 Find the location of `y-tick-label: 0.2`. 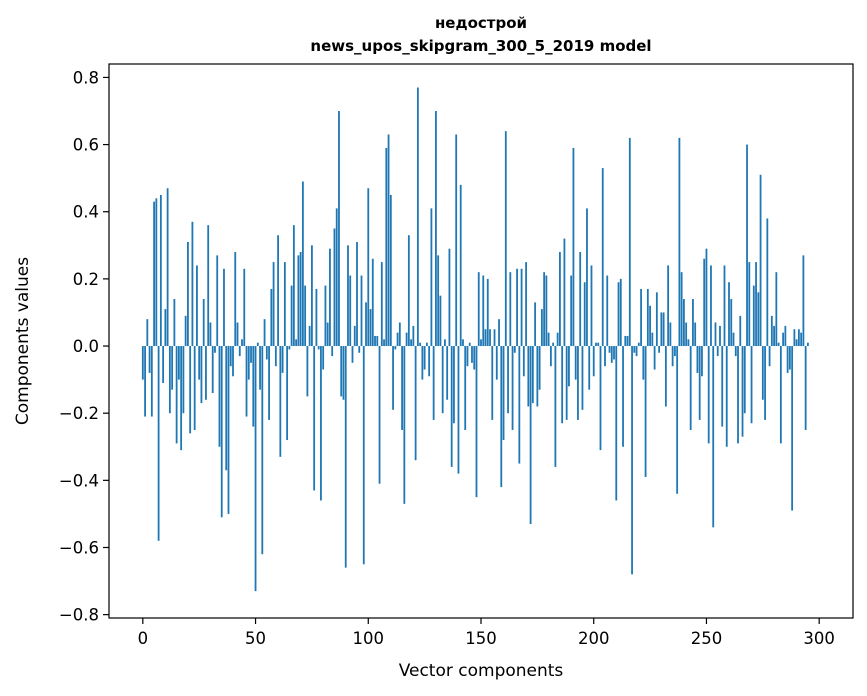

y-tick-label: 0.2 is located at coordinates (86, 279).